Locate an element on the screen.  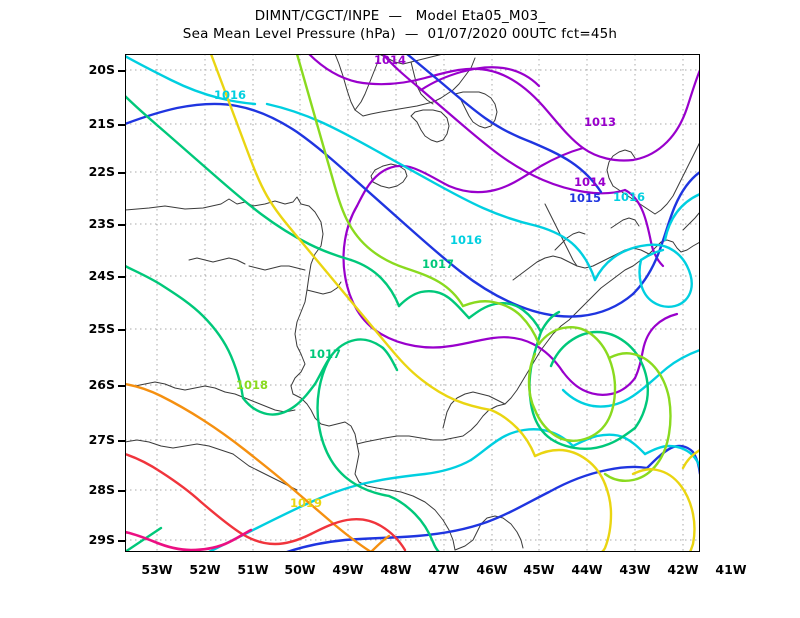
y-tick-label-22s: 22S is located at coordinates (101, 171).